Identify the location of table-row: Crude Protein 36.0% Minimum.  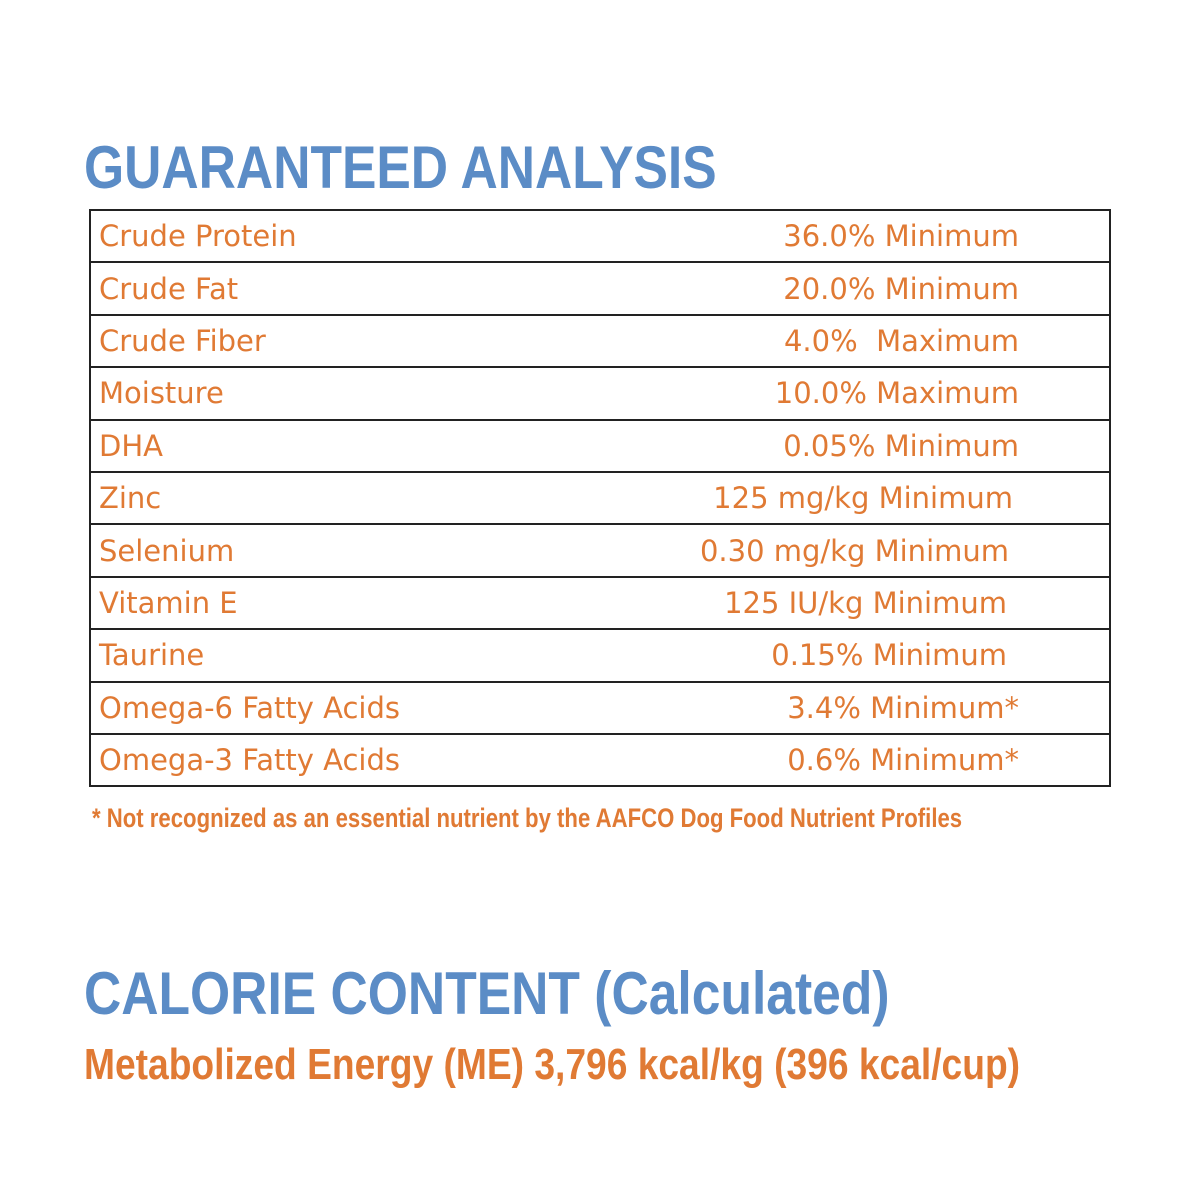
(600, 236).